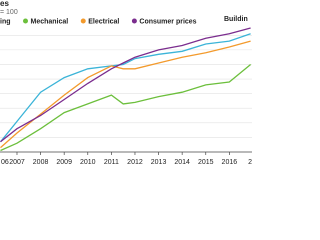 The height and width of the screenshot is (240, 320). What do you see at coordinates (159, 162) in the screenshot?
I see `x-tick-label: 2013` at bounding box center [159, 162].